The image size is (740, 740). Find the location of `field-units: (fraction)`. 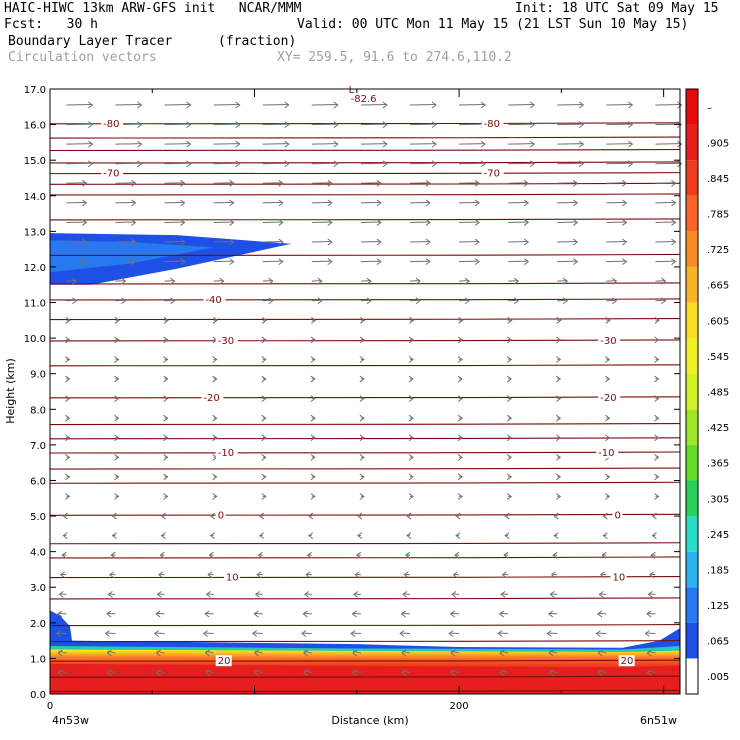

field-units: (fraction) is located at coordinates (257, 41).